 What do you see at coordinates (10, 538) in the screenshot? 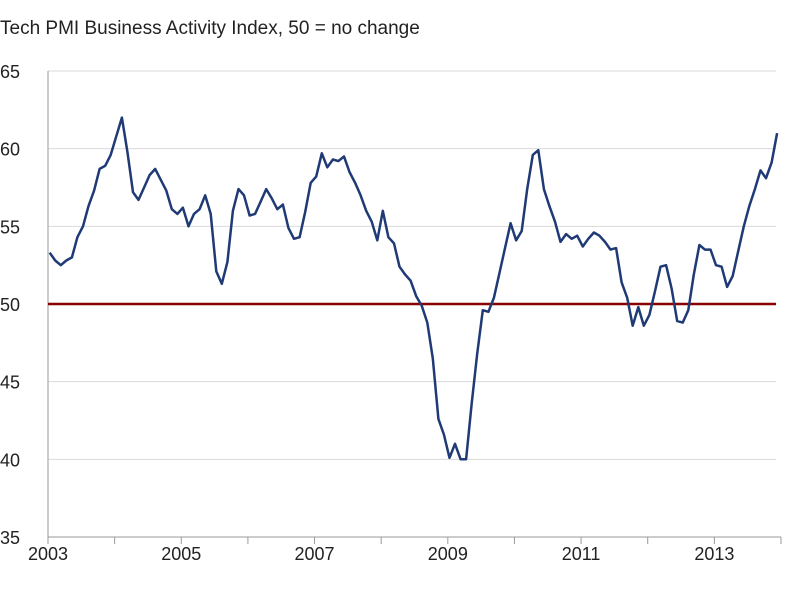
I see `y-tick-label-35: 35` at bounding box center [10, 538].